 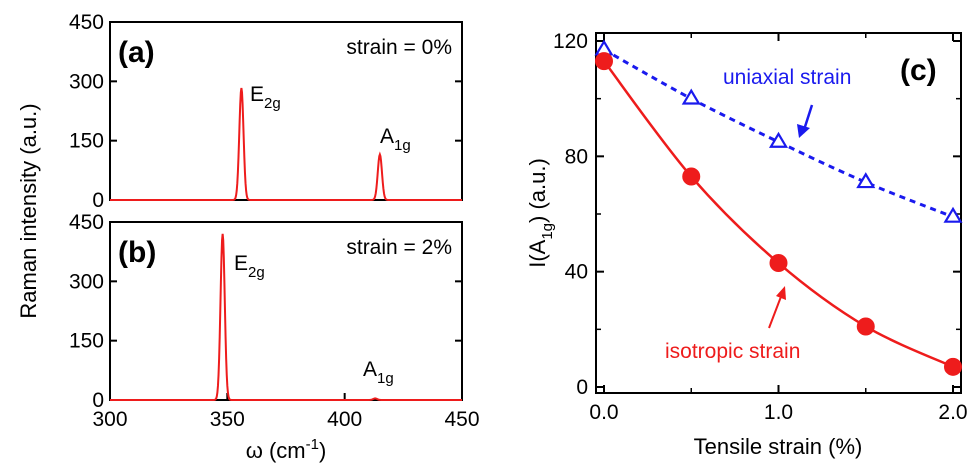 What do you see at coordinates (286, 144) in the screenshot?
I see `panel-a-spectrum-line` at bounding box center [286, 144].